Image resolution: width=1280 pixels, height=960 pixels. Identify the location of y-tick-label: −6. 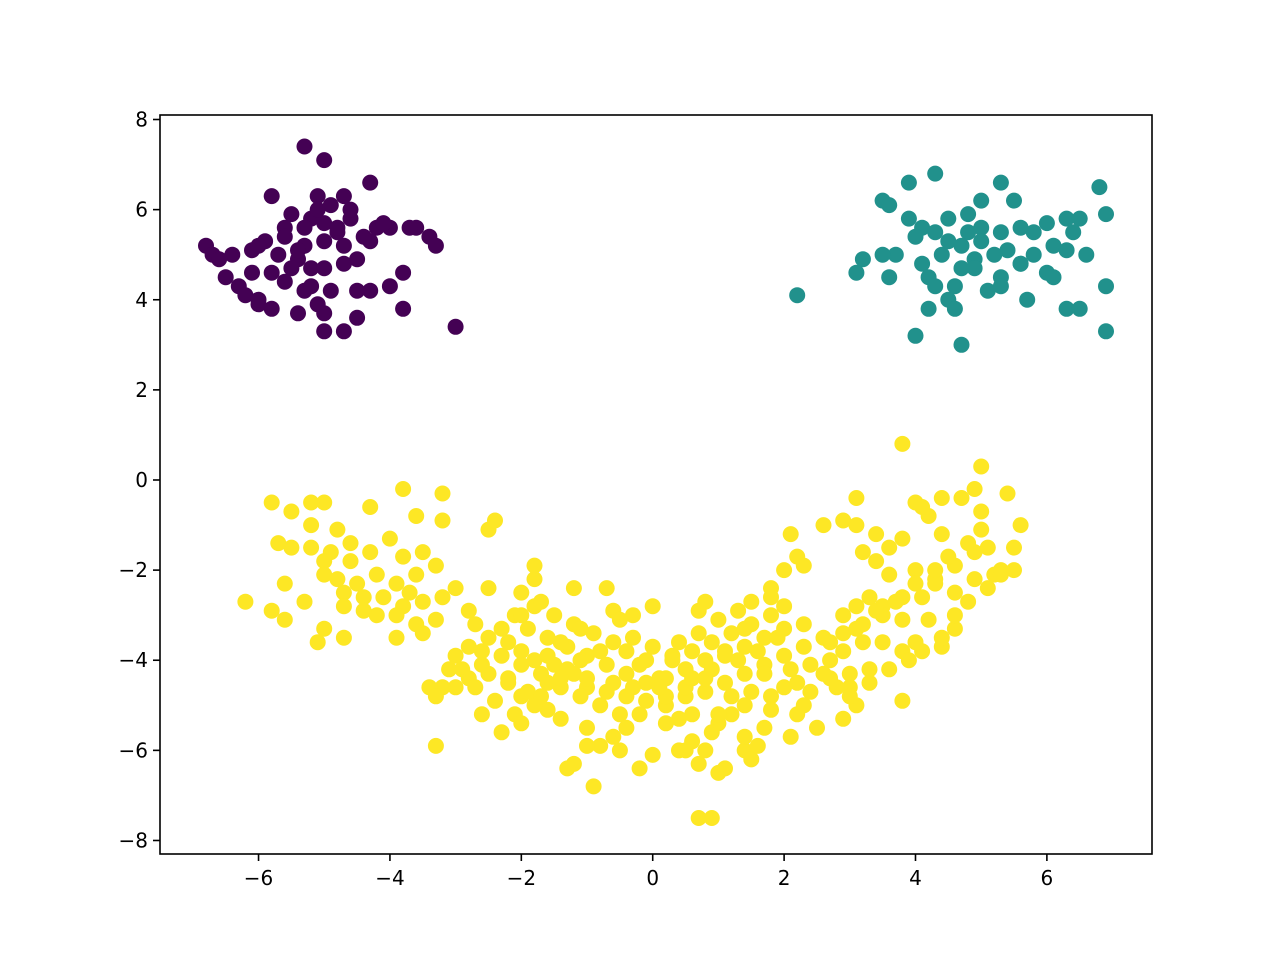
(133, 750).